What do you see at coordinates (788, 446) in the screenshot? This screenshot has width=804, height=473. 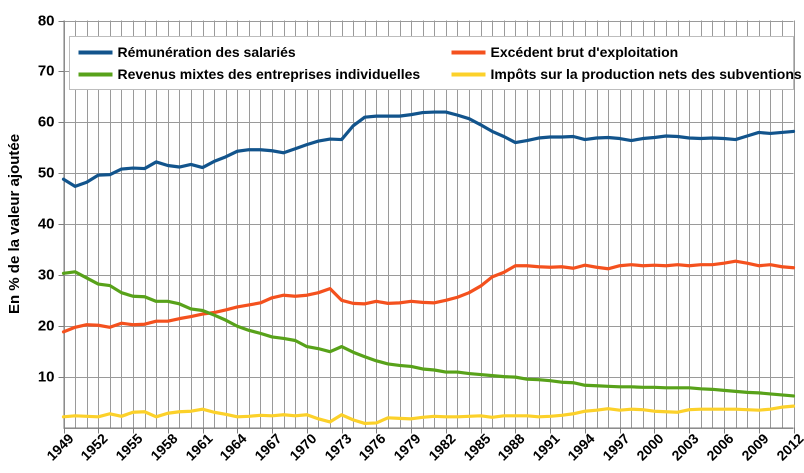 I see `x-tick-label: 2012` at bounding box center [788, 446].